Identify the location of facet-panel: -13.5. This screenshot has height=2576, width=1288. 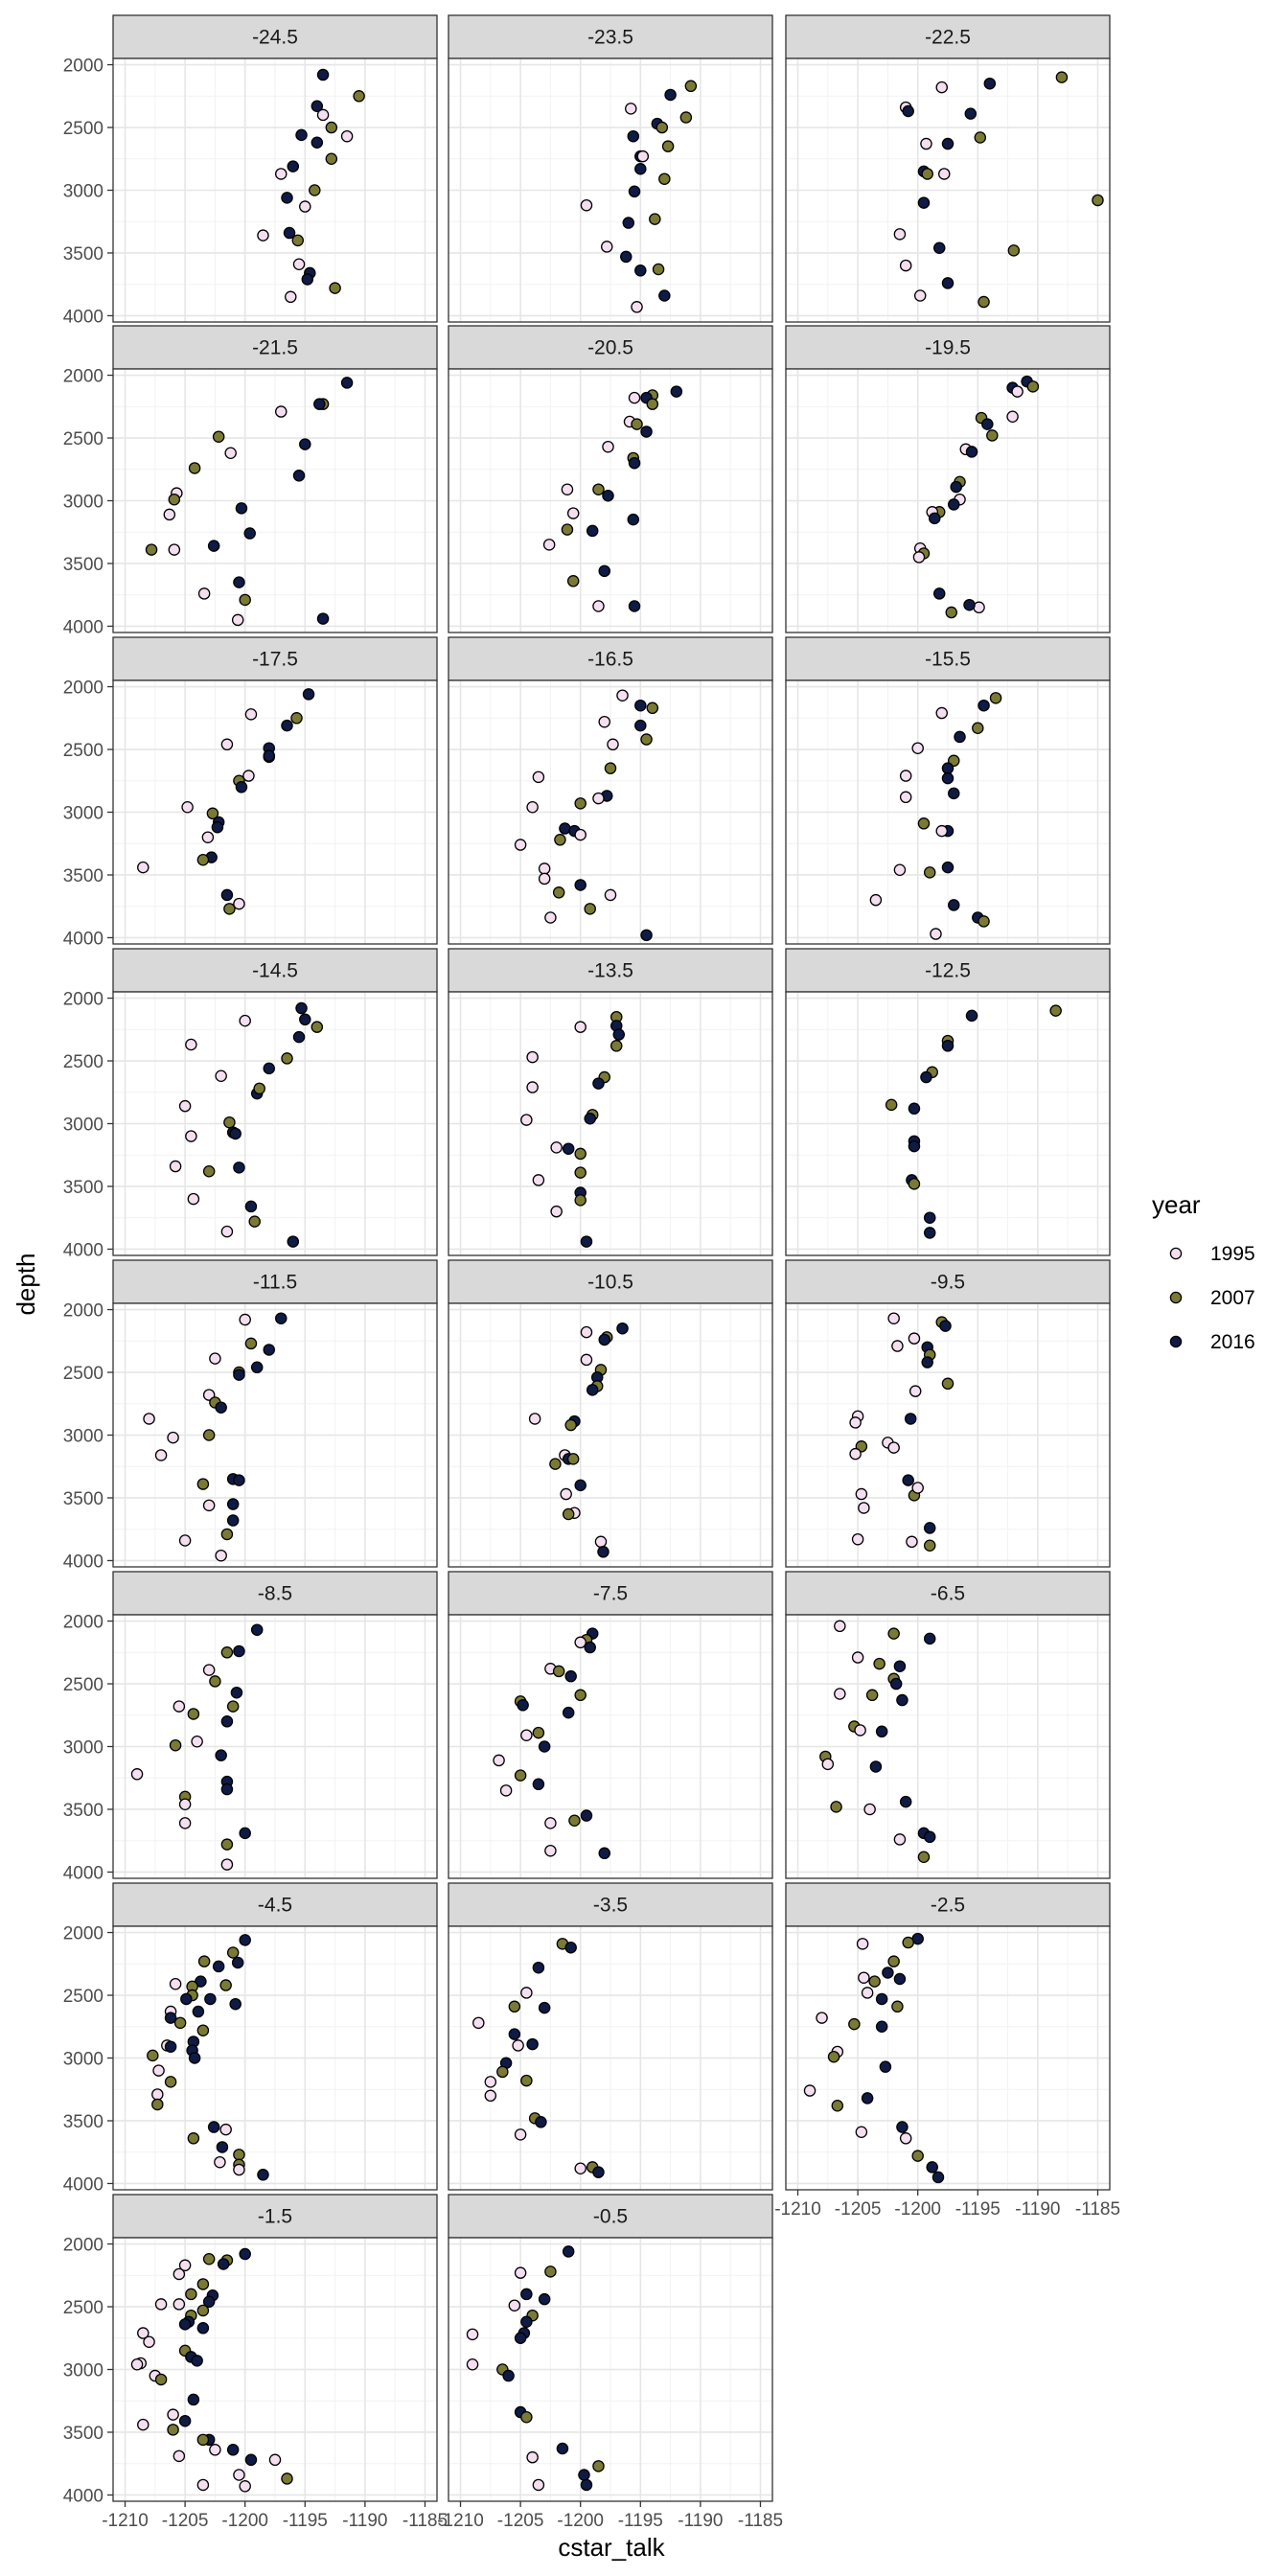
(610, 1102).